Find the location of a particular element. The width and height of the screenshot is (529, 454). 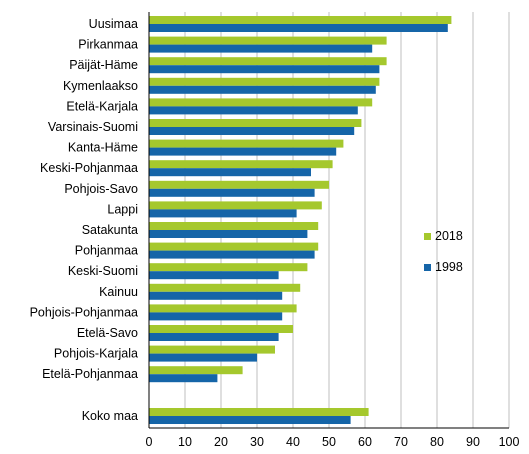

x-tick-label: 60 is located at coordinates (365, 442).